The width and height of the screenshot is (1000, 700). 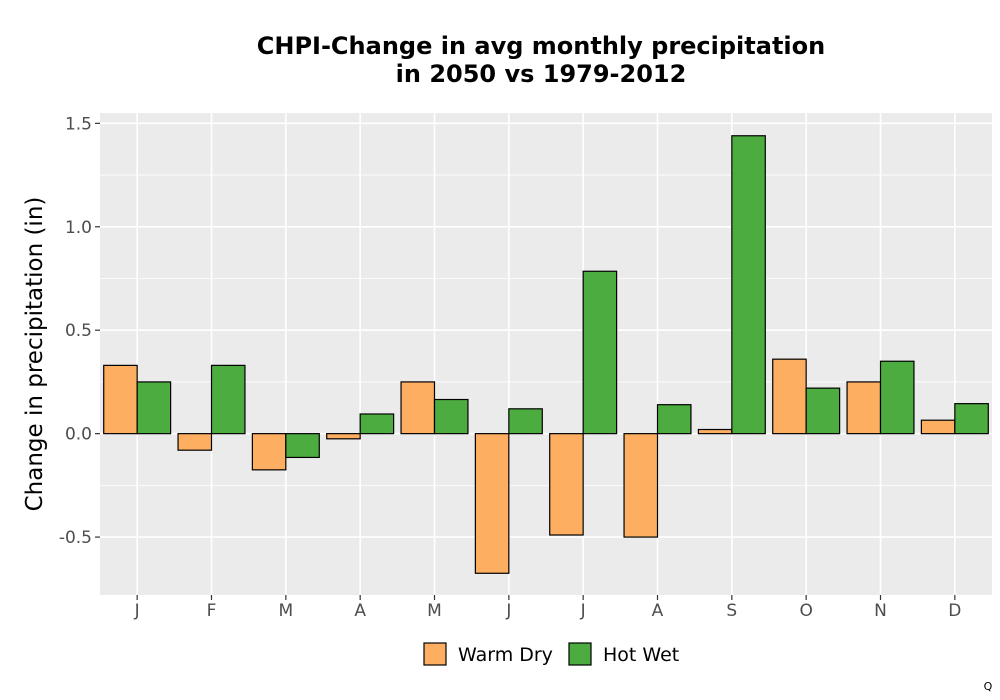 What do you see at coordinates (435, 654) in the screenshot?
I see `legend-key-warm-dry` at bounding box center [435, 654].